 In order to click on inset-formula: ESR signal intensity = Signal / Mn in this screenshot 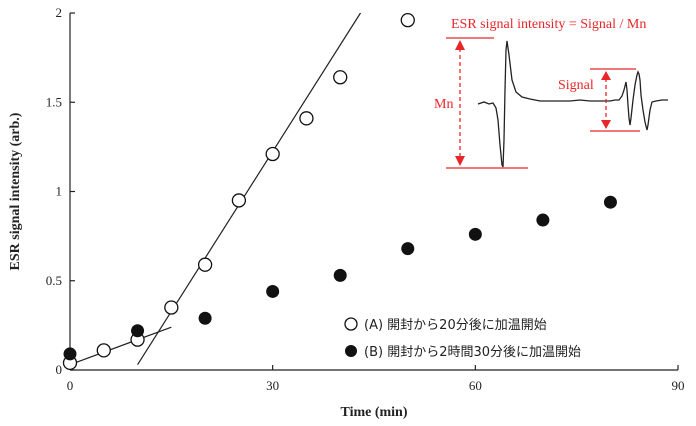, I will do `click(548, 24)`.